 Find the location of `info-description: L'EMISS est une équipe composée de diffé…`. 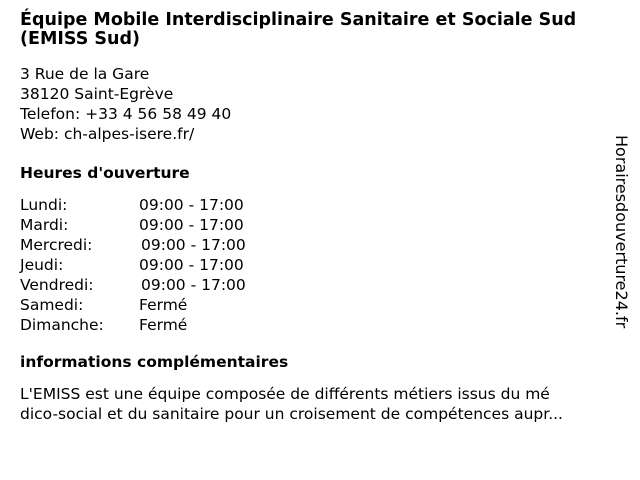

info-description: L'EMISS est une équipe composée de diffé… is located at coordinates (327, 404).